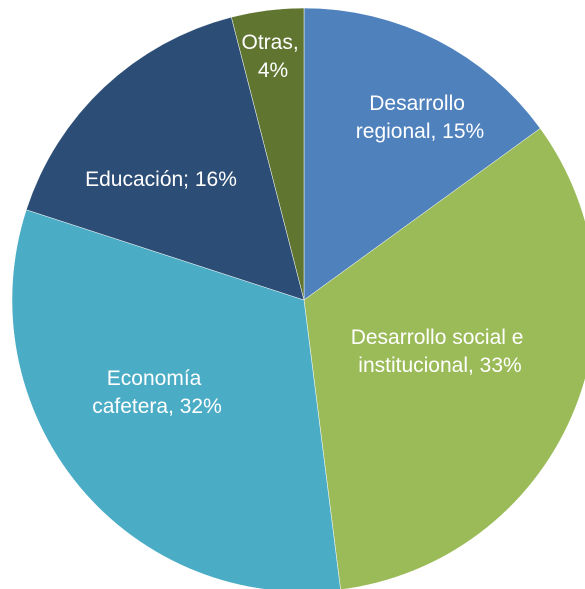 This screenshot has width=585, height=589. I want to click on data-label: Otras, 4%, so click(272, 56).